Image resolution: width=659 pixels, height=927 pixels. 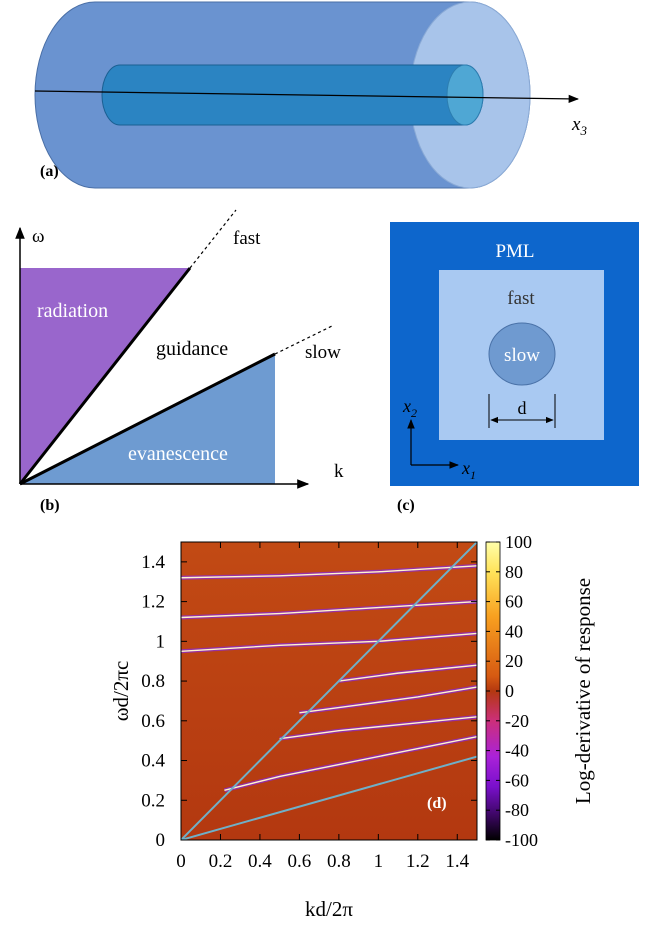 What do you see at coordinates (50, 505) in the screenshot?
I see `panel-b-label: (b)` at bounding box center [50, 505].